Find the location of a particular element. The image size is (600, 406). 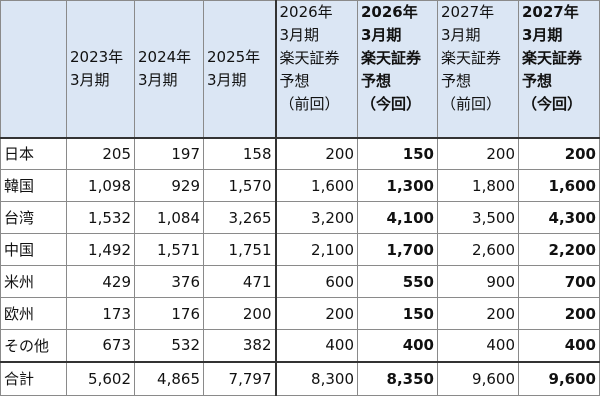

header-fy2023: 2023年 3月期 is located at coordinates (100, 69).